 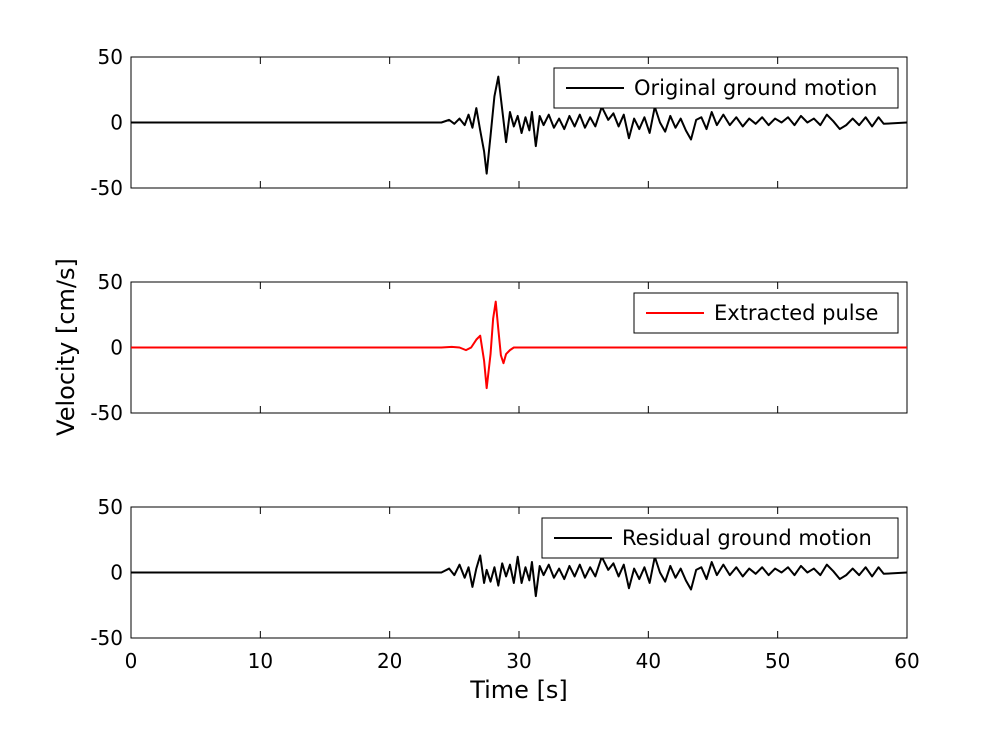 What do you see at coordinates (755, 88) in the screenshot?
I see `legend-label: Original ground motion` at bounding box center [755, 88].